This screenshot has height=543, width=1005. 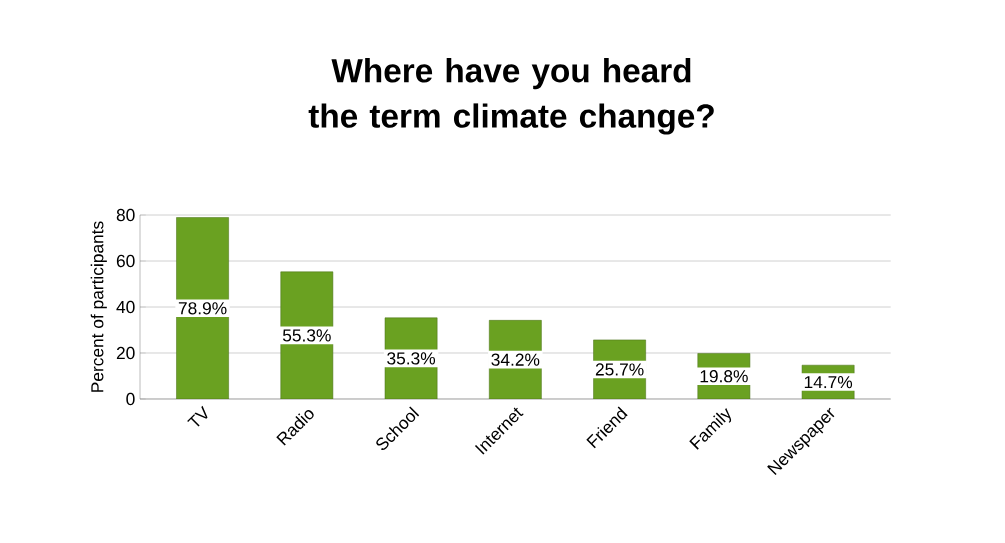 What do you see at coordinates (130, 399) in the screenshot?
I see `y-tick-label: 0` at bounding box center [130, 399].